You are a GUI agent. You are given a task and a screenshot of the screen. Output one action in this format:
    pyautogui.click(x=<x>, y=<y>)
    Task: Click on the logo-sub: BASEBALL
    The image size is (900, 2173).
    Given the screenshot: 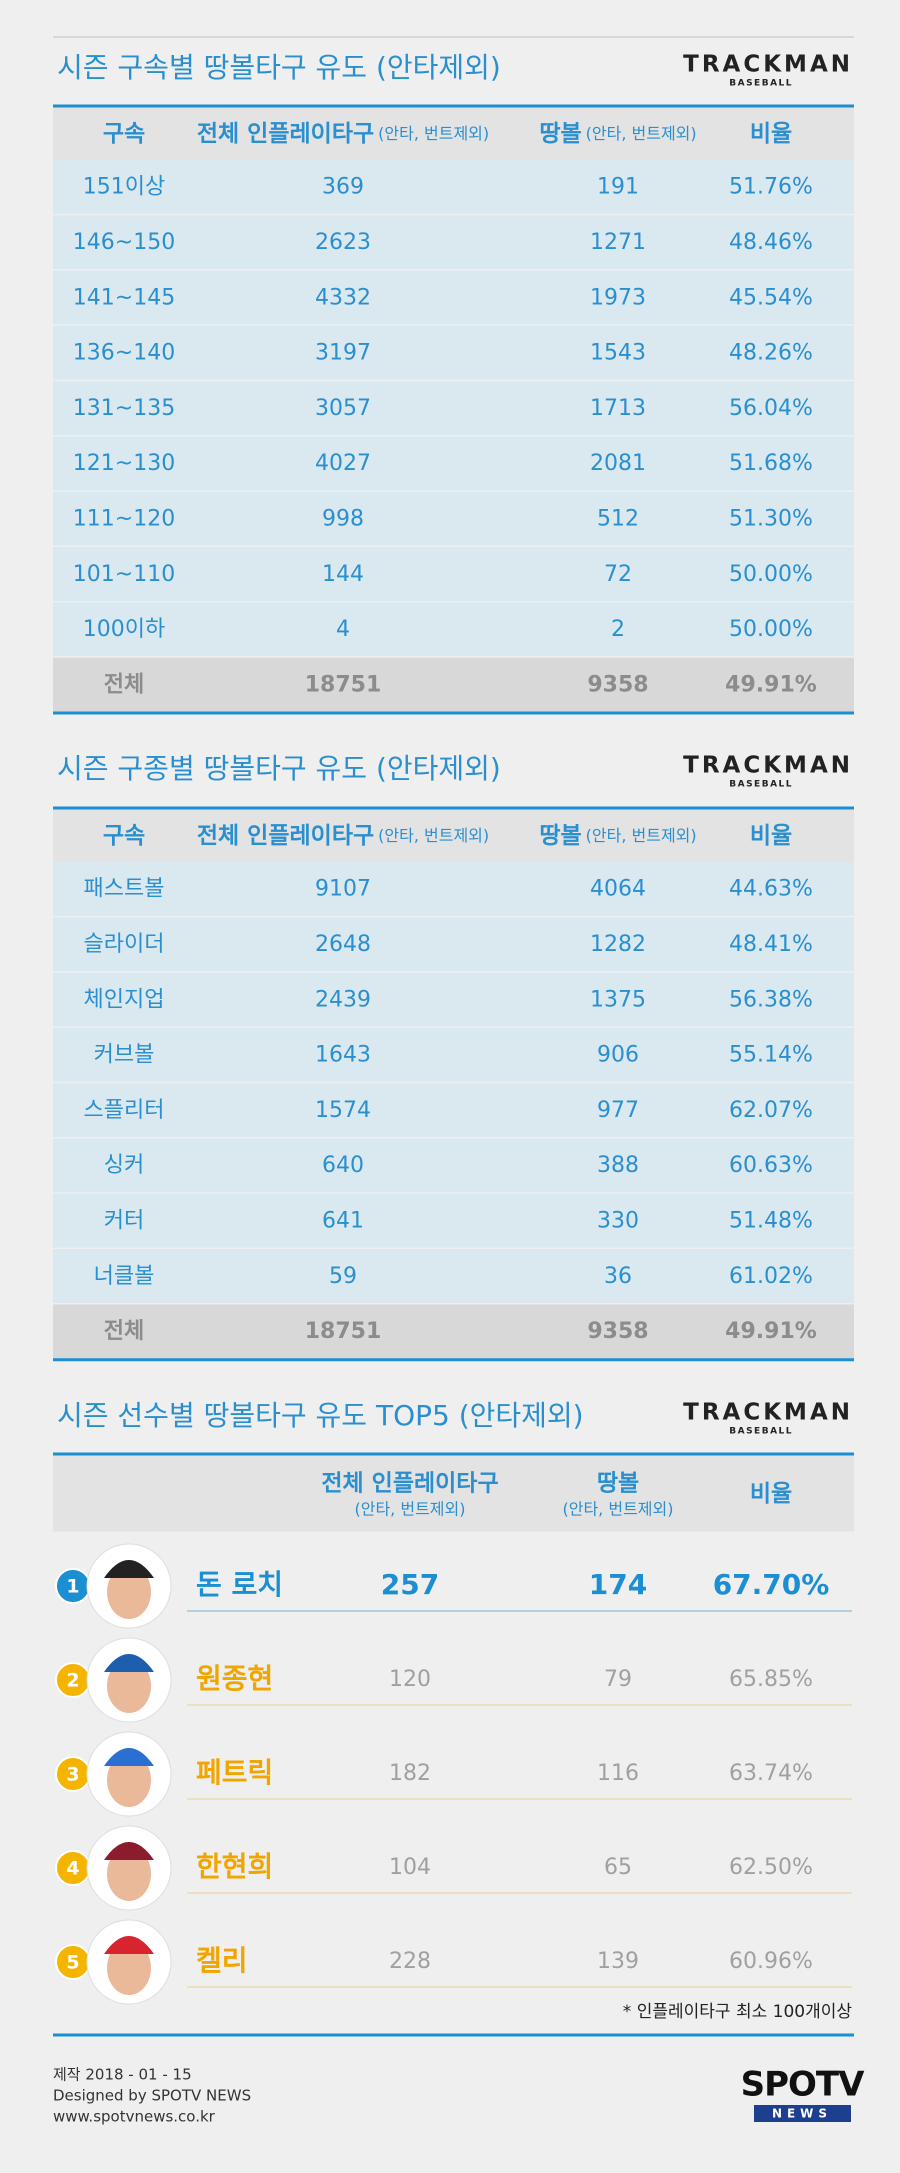 What is the action you would take?
    pyautogui.click(x=761, y=84)
    